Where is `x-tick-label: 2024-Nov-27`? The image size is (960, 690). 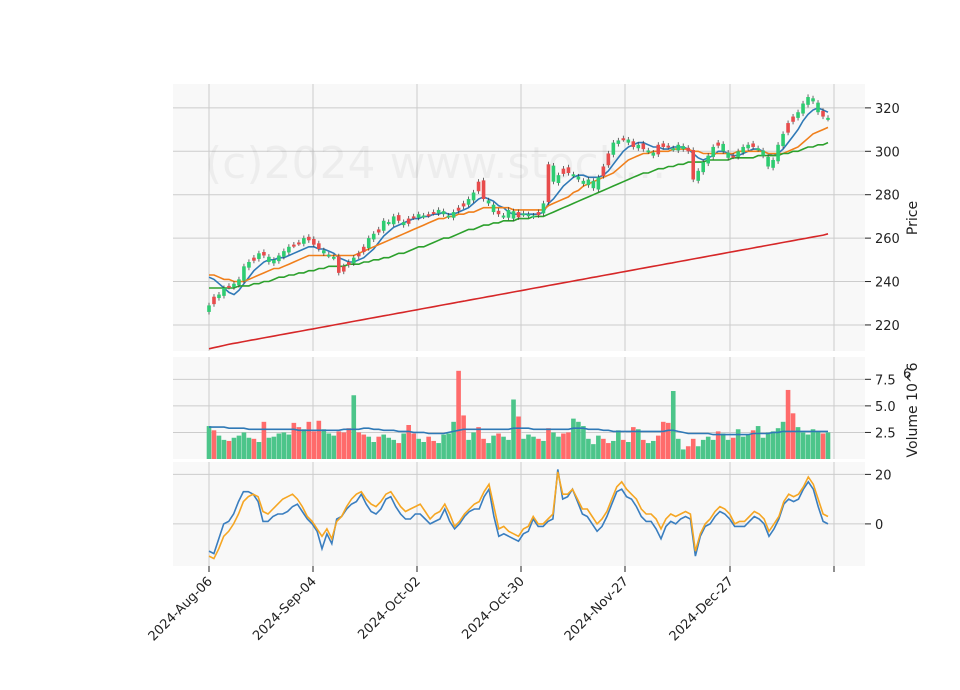 x-tick-label: 2024-Nov-27 is located at coordinates (597, 609).